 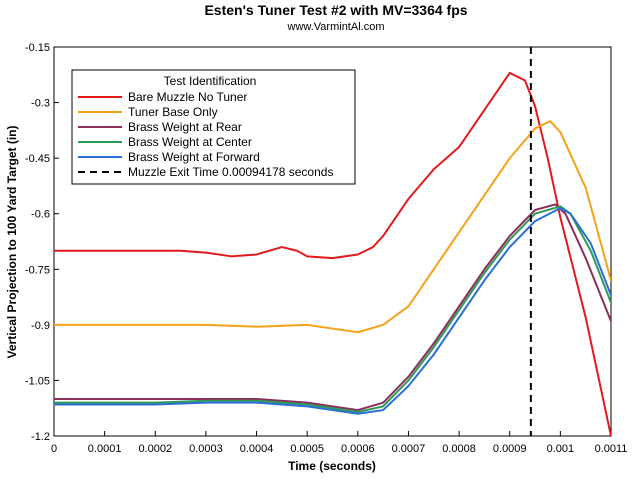 What do you see at coordinates (37, 270) in the screenshot?
I see `y-tick-label: -0.75` at bounding box center [37, 270].